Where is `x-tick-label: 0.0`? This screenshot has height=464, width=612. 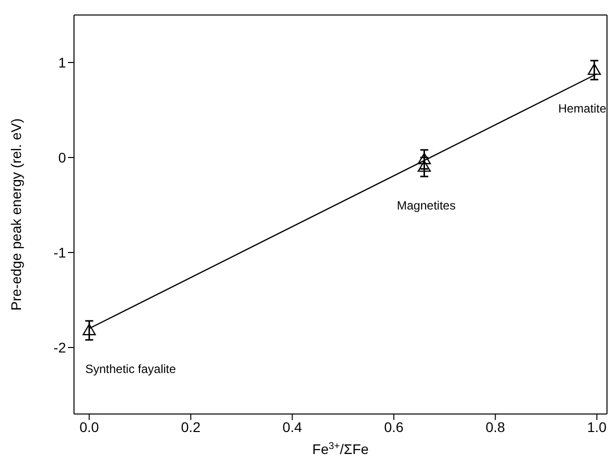
x-tick-label: 0.0 is located at coordinates (89, 426).